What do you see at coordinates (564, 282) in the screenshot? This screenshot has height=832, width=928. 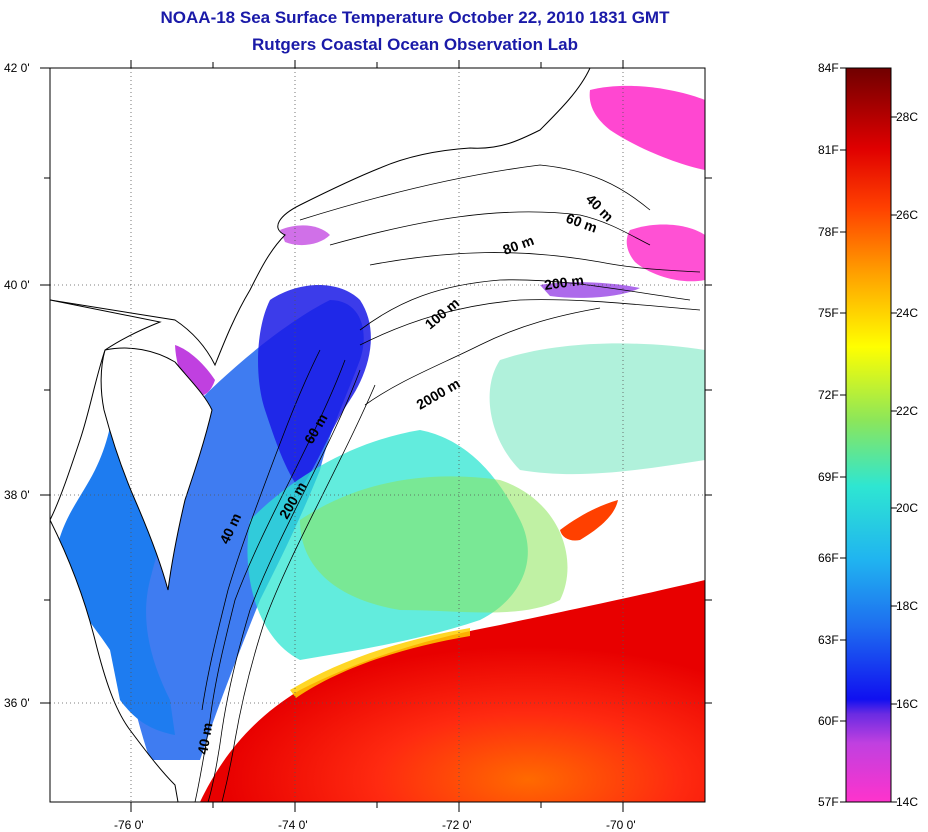 I see `contour-label-200m-north: 200 m` at bounding box center [564, 282].